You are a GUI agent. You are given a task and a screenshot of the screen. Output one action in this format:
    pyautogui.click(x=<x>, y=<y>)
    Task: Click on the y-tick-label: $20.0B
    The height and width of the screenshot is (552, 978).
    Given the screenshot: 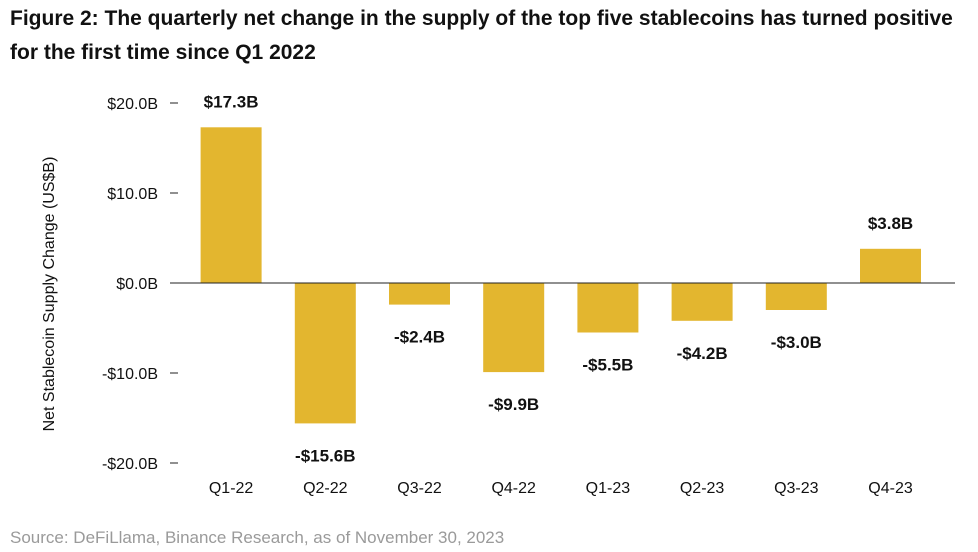 What is the action you would take?
    pyautogui.click(x=132, y=104)
    